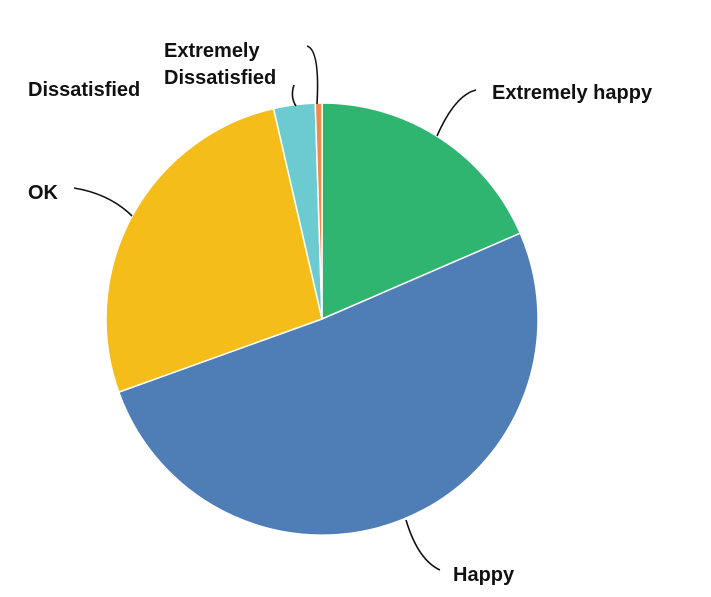 The height and width of the screenshot is (597, 711). I want to click on slice-label-dissatisfied: Dissatisfied, so click(84, 90).